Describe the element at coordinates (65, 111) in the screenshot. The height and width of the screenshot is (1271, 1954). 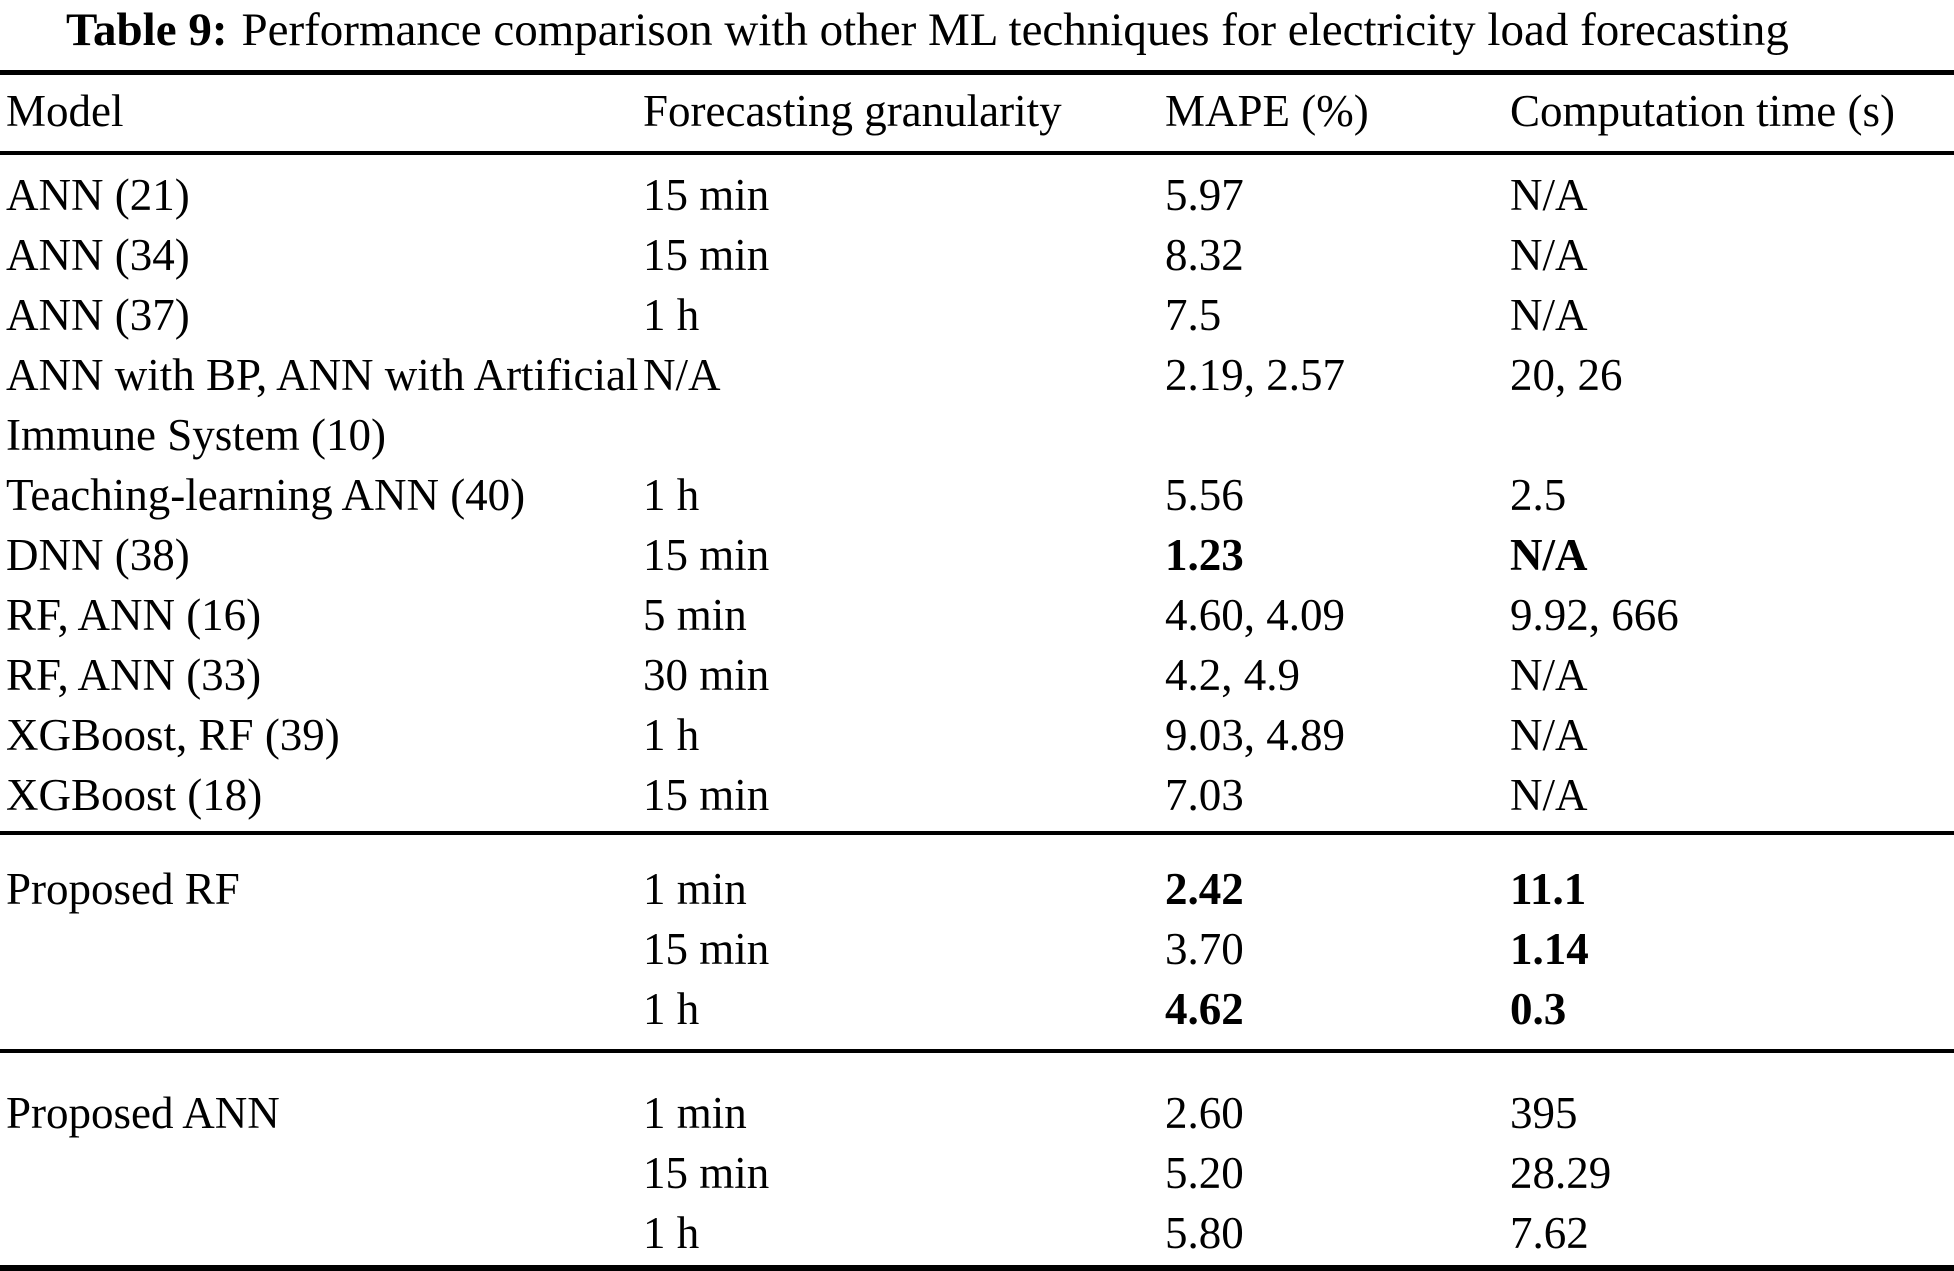
I see `header-model: Model` at that location.